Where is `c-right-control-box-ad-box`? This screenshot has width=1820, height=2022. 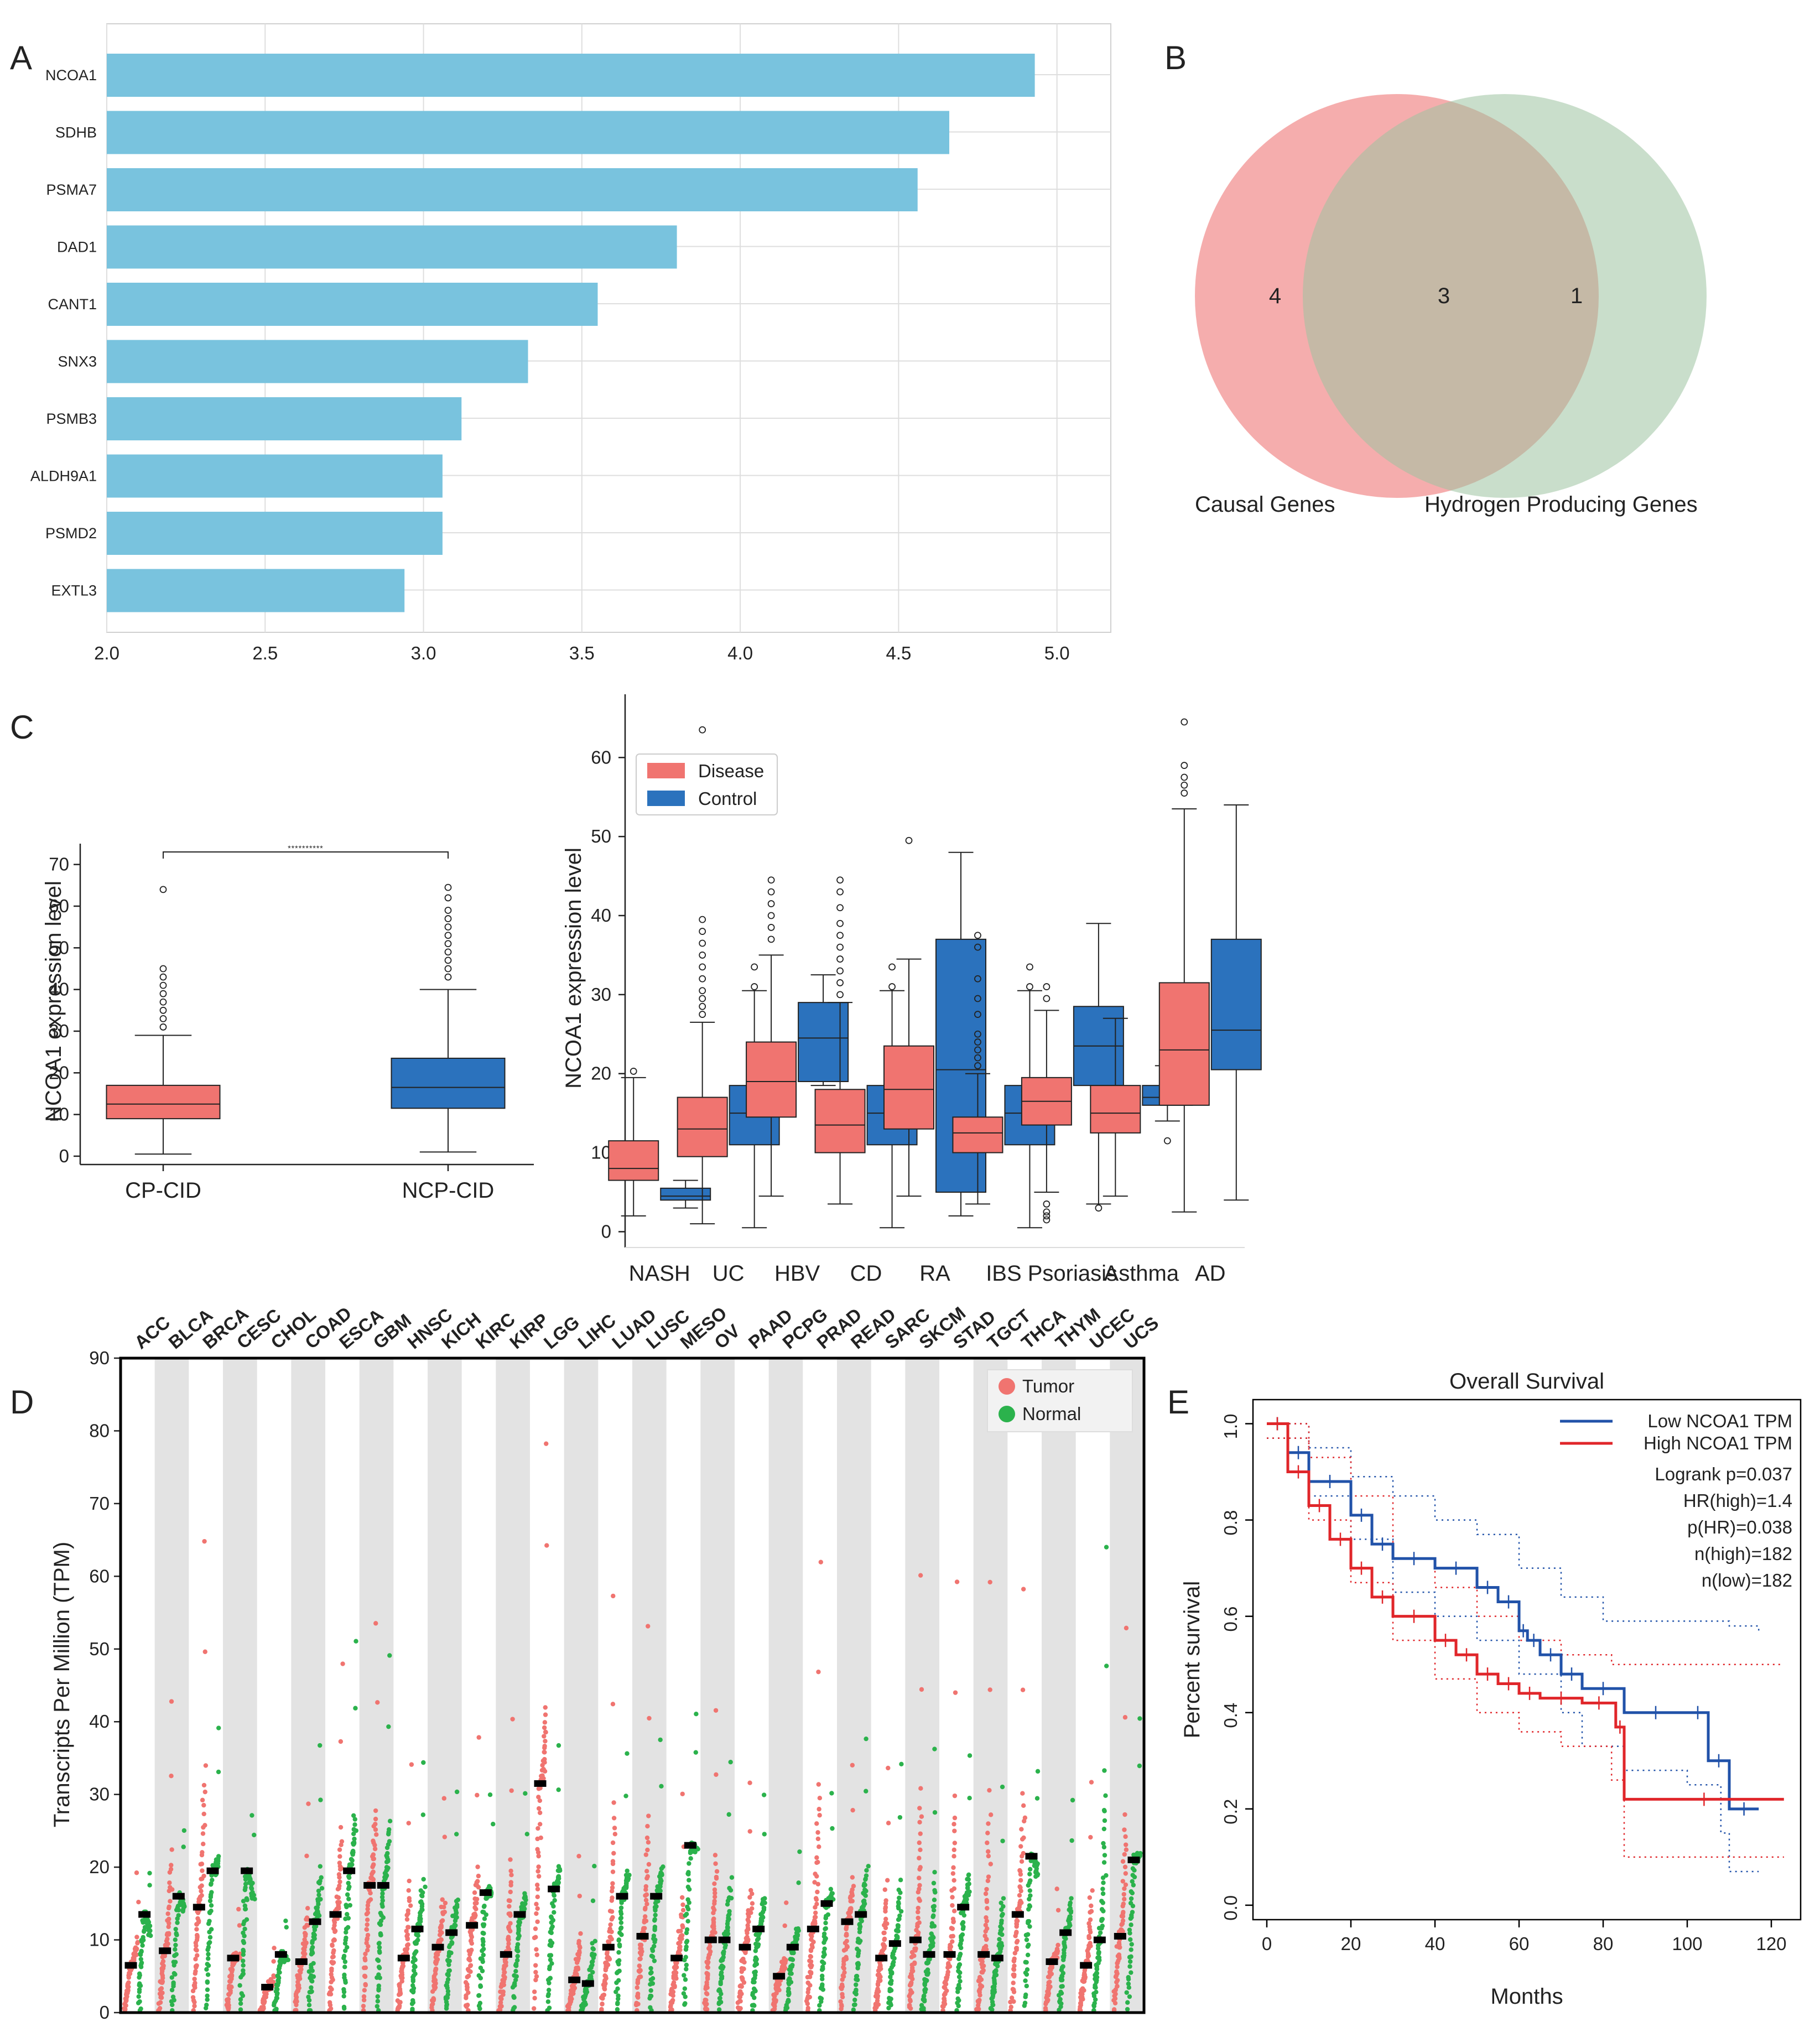 c-right-control-box-ad-box is located at coordinates (1236, 1004).